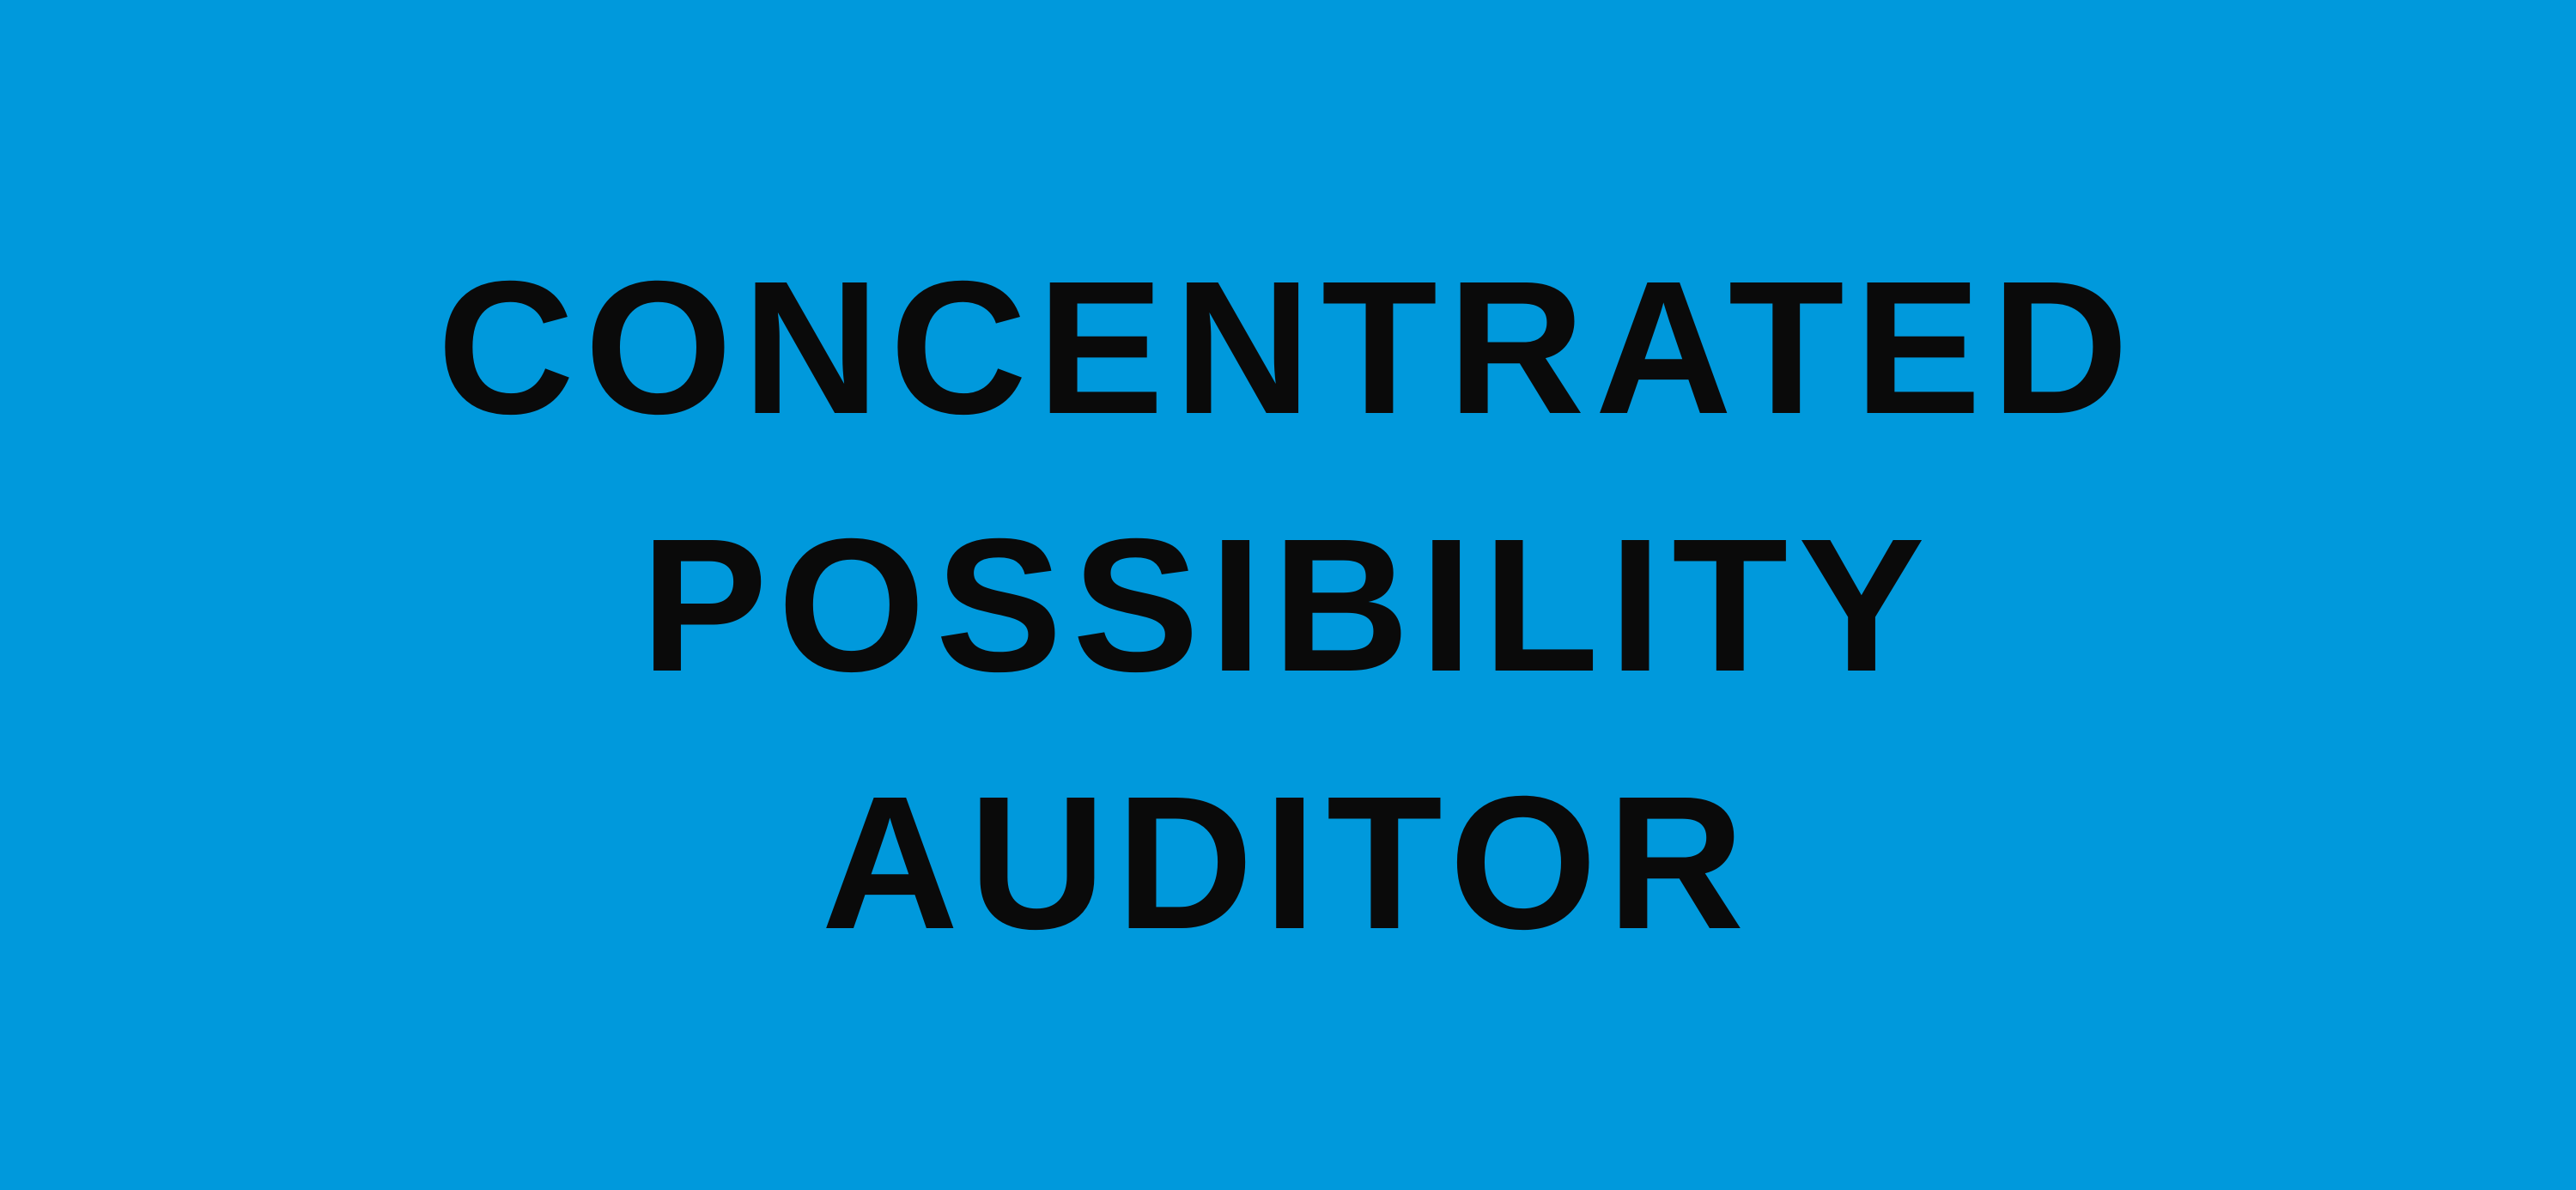 The width and height of the screenshot is (2576, 1190). Describe the element at coordinates (1288, 862) in the screenshot. I see `title-line-3: AUDITOR` at that location.